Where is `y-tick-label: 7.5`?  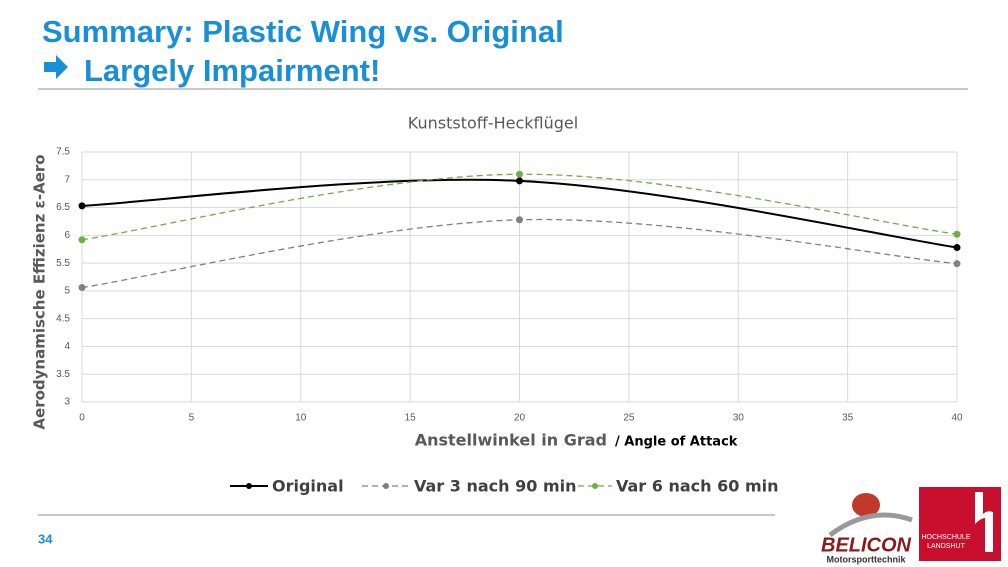
y-tick-label: 7.5 is located at coordinates (63, 152).